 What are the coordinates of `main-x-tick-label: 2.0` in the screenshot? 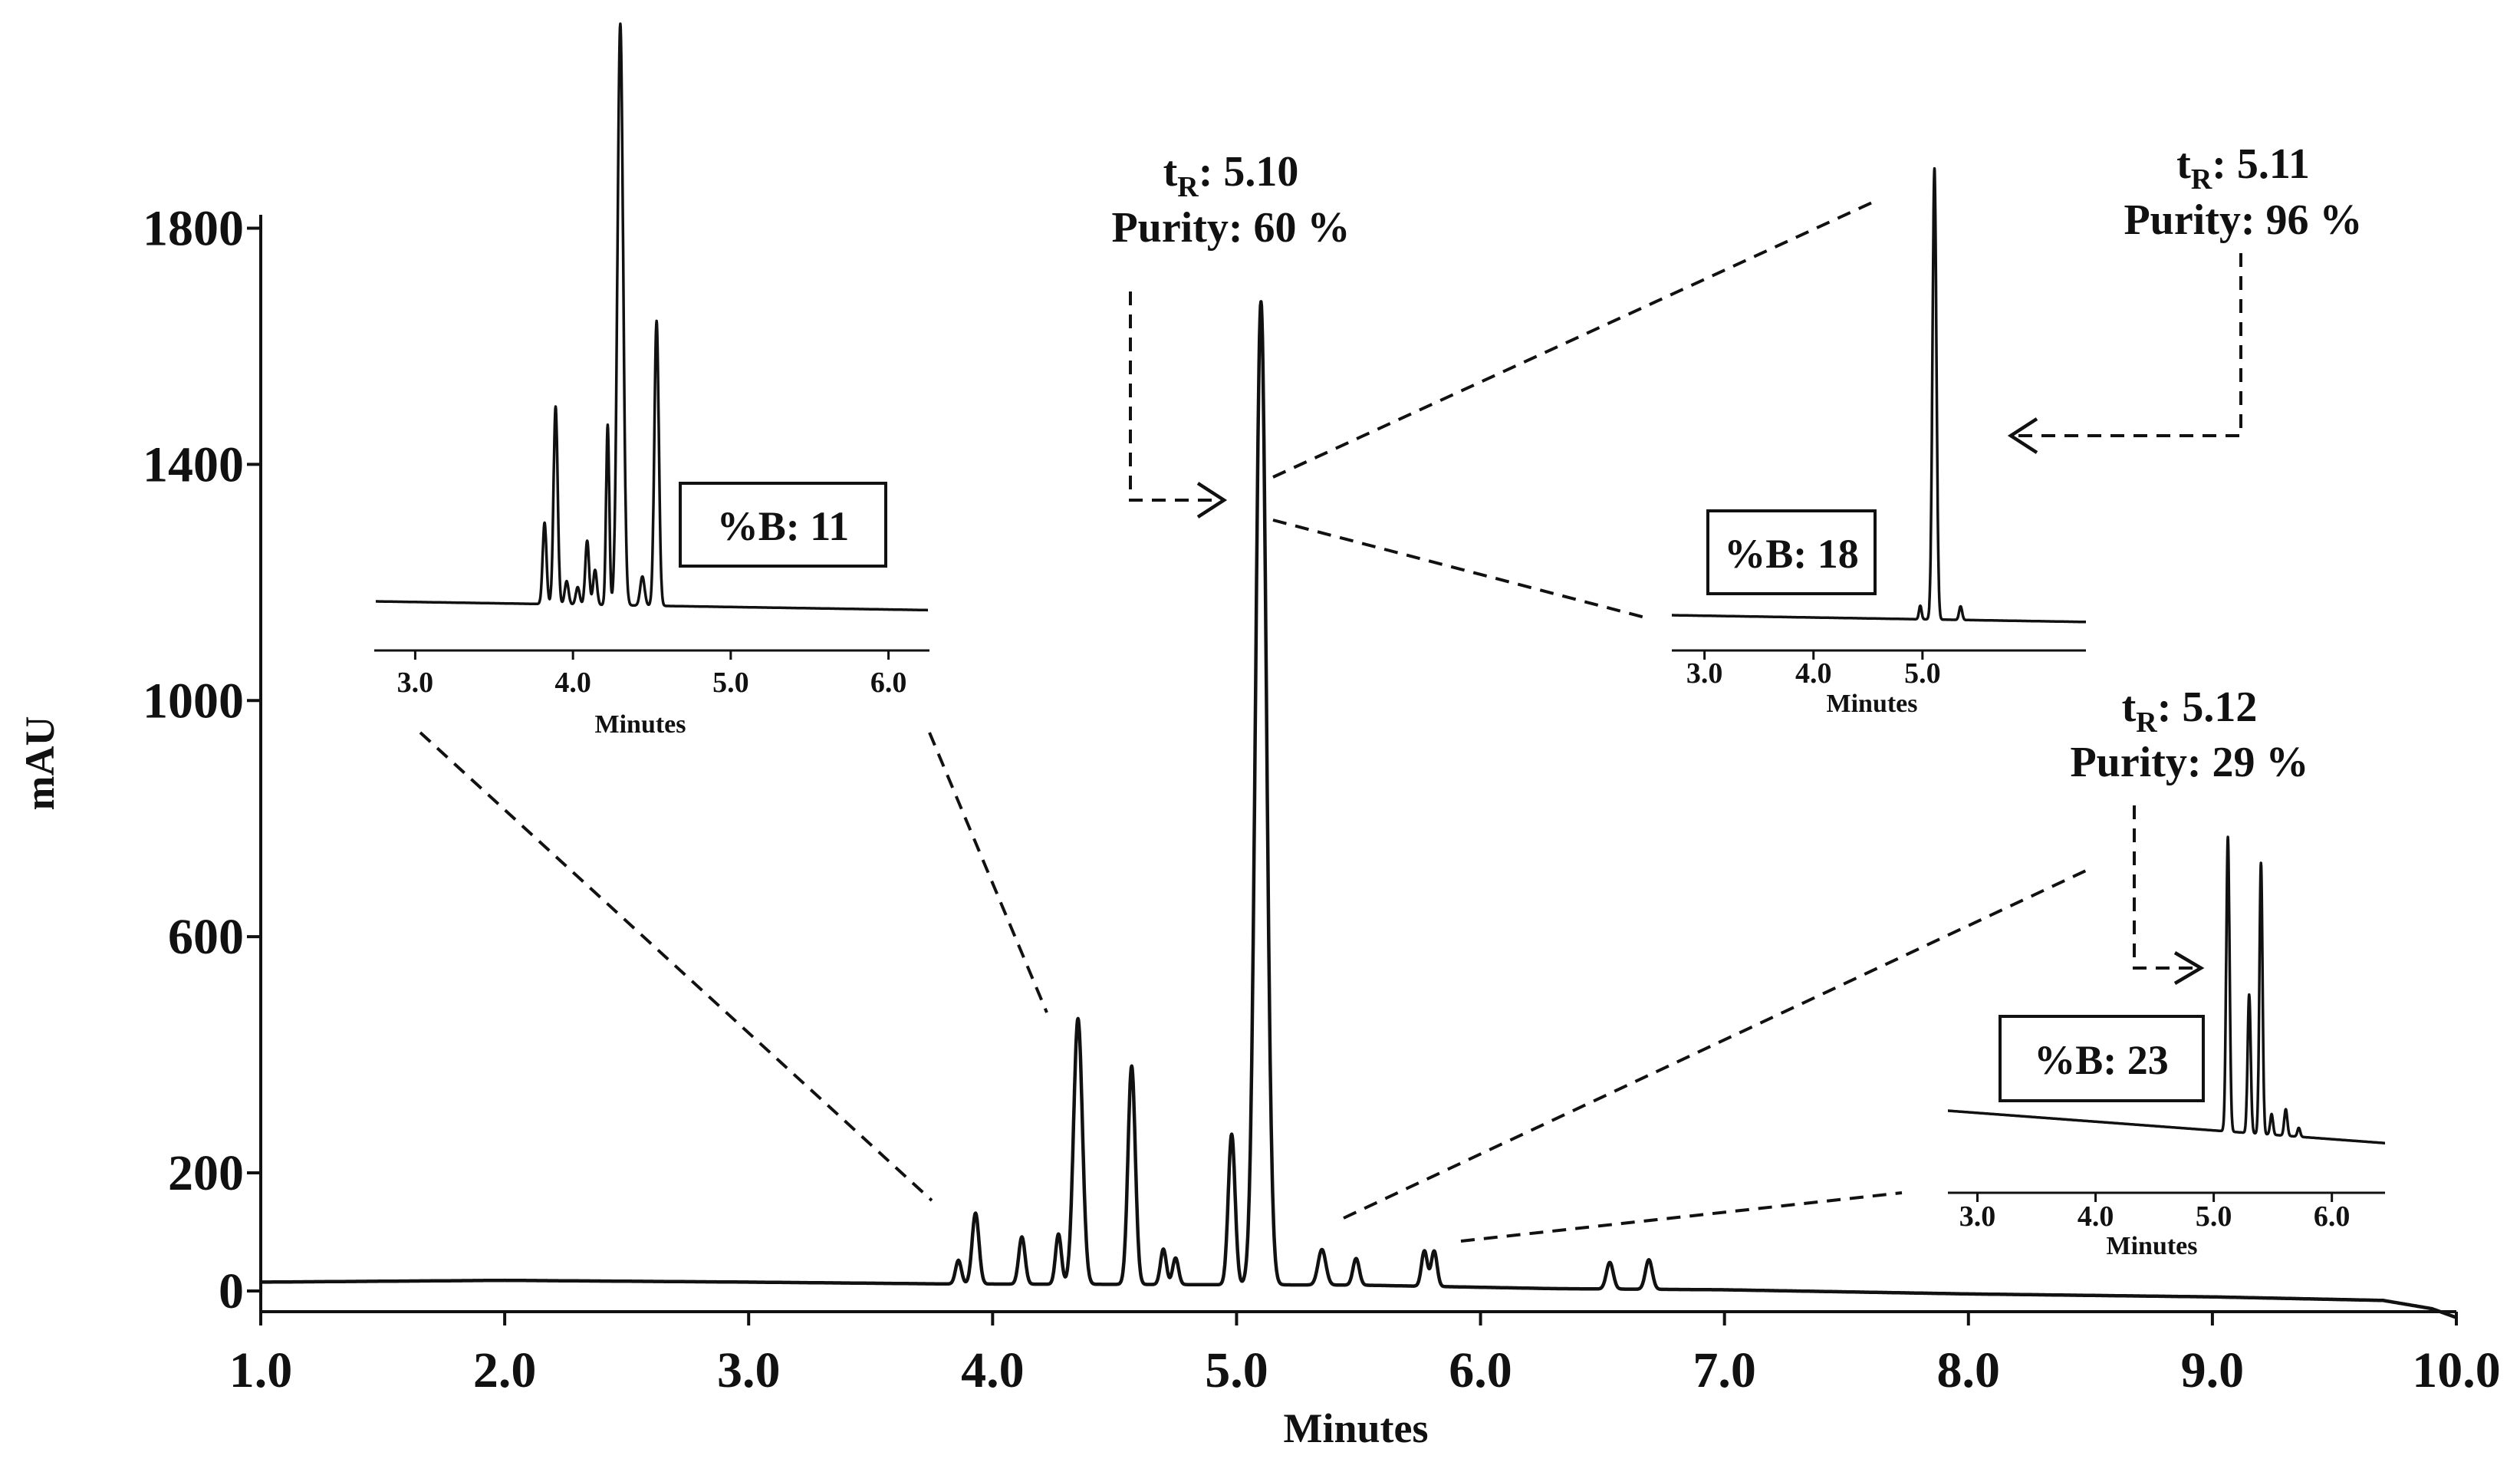 It's located at (505, 1370).